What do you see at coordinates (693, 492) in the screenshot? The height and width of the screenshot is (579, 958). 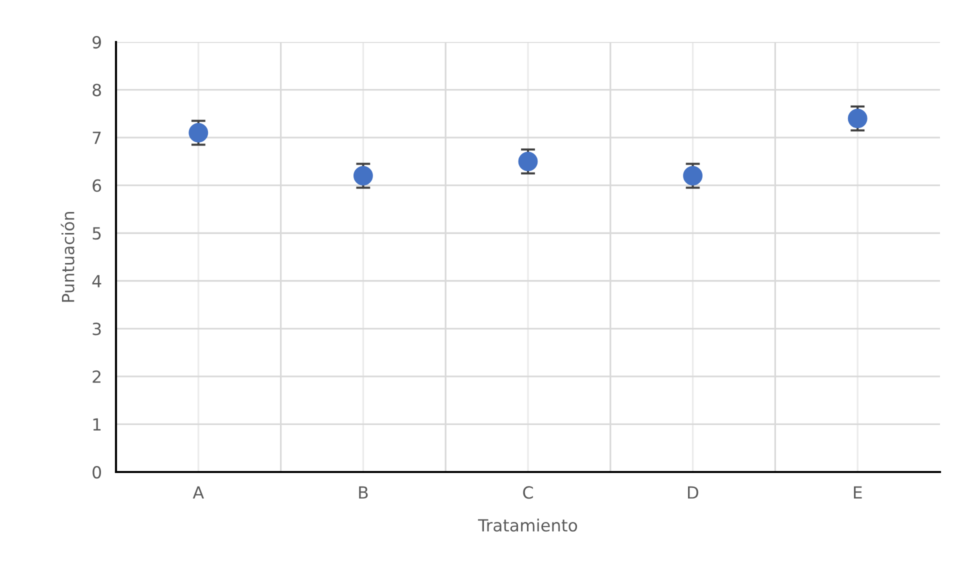 I see `x-tick-label: D` at bounding box center [693, 492].